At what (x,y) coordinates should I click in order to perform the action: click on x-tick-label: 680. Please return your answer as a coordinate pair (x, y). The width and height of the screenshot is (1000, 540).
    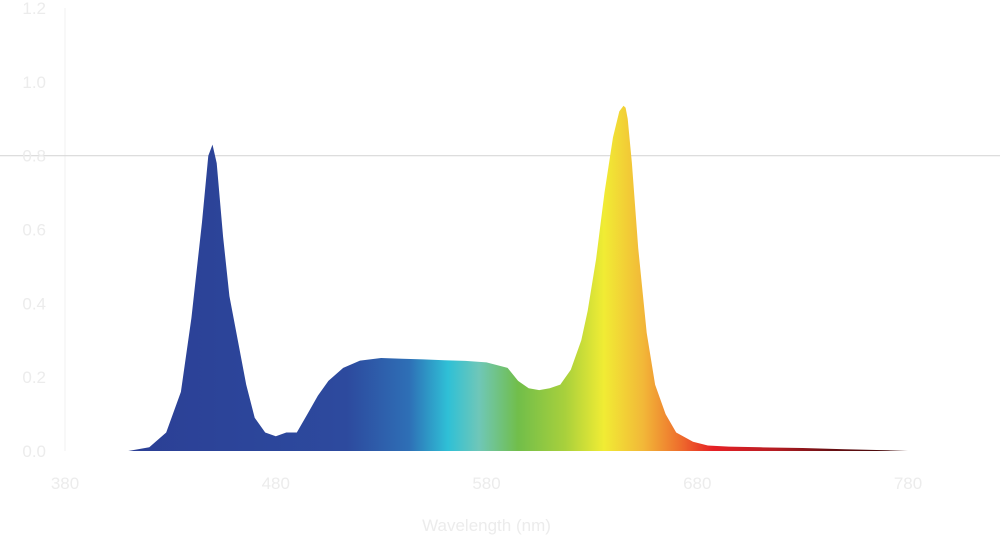
    Looking at the image, I should click on (697, 483).